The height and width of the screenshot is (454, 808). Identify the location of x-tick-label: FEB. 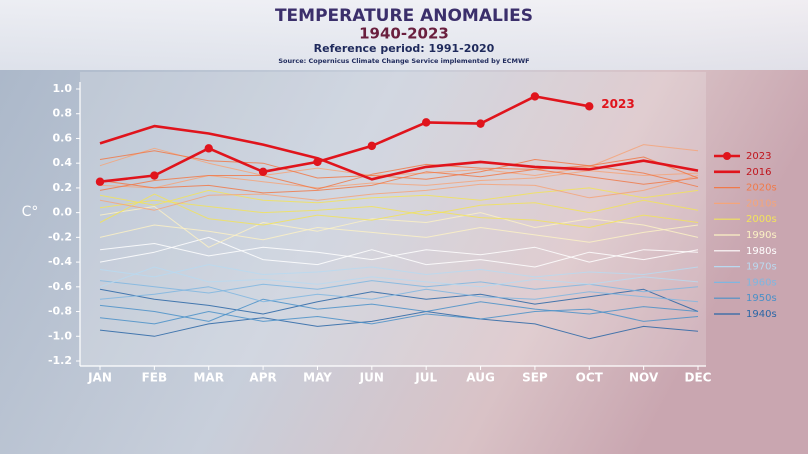
(155, 378).